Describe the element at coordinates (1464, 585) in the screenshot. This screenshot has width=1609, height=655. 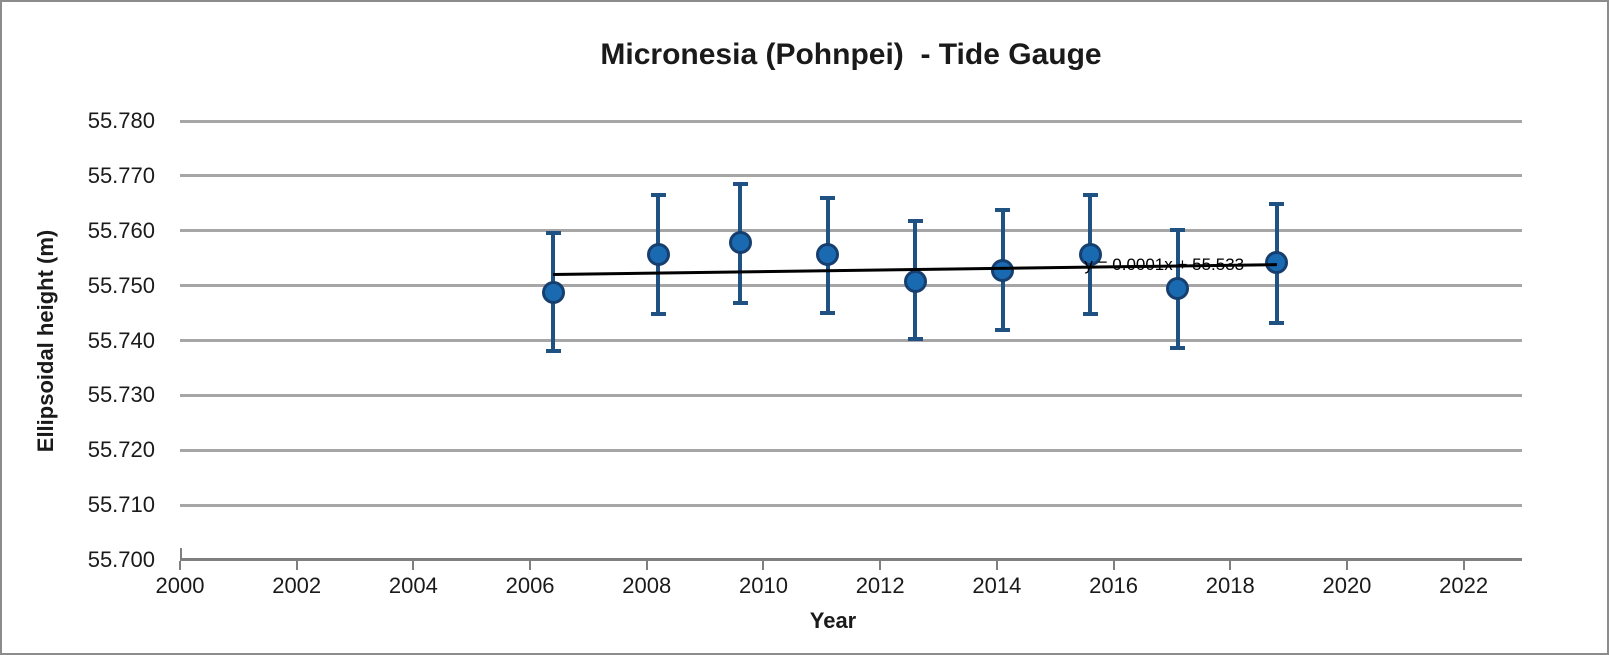
I see `x-tick-label: 2022` at that location.